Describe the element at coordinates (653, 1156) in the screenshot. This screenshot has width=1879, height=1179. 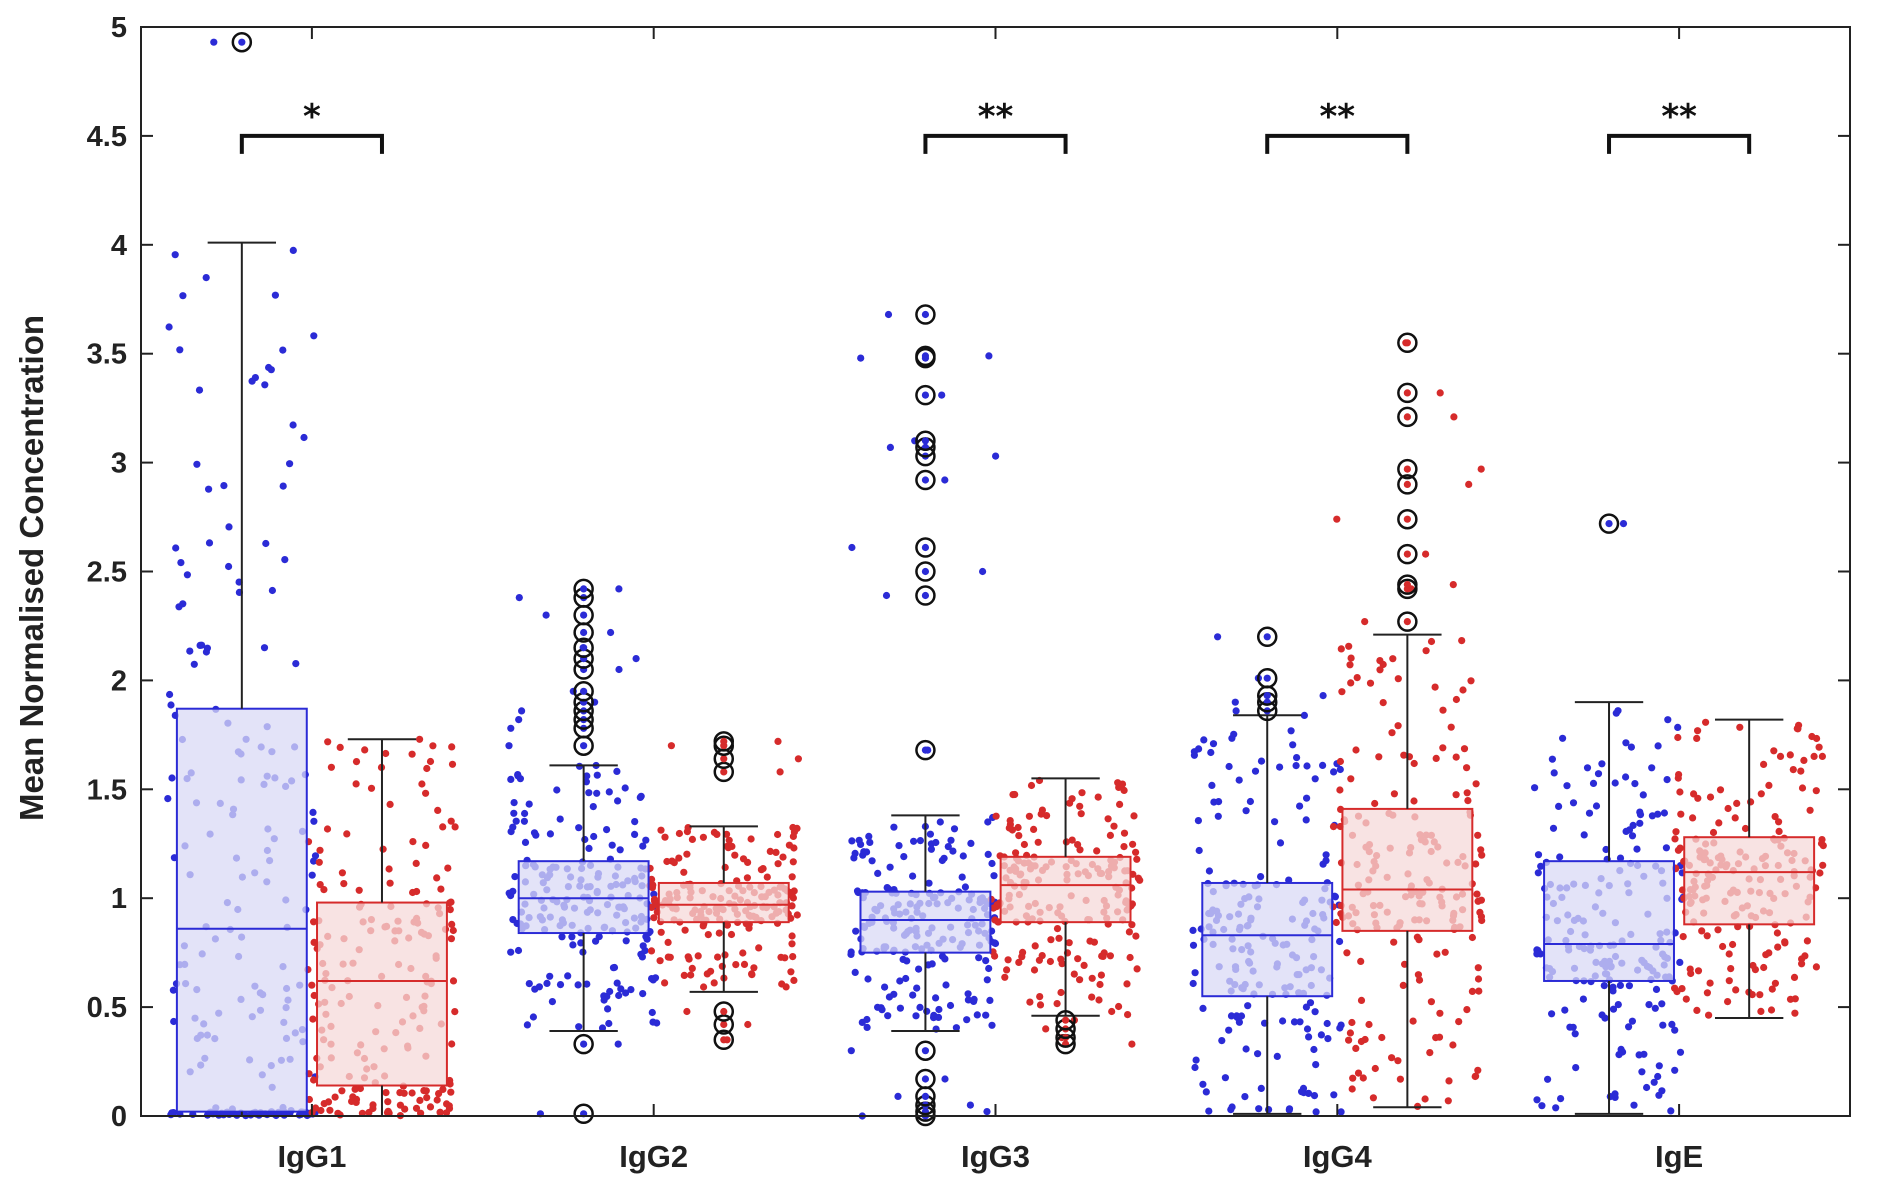
I see `x-tick-label: IgG2` at that location.